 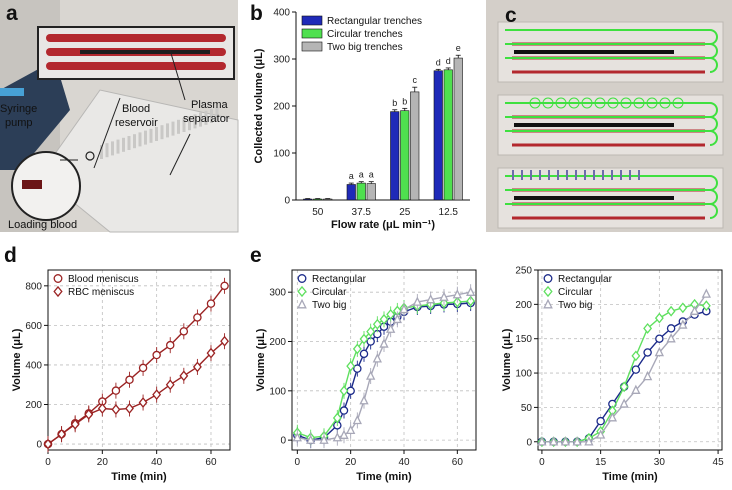 What do you see at coordinates (312, 46) in the screenshot?
I see `b-legend-swatch` at bounding box center [312, 46].